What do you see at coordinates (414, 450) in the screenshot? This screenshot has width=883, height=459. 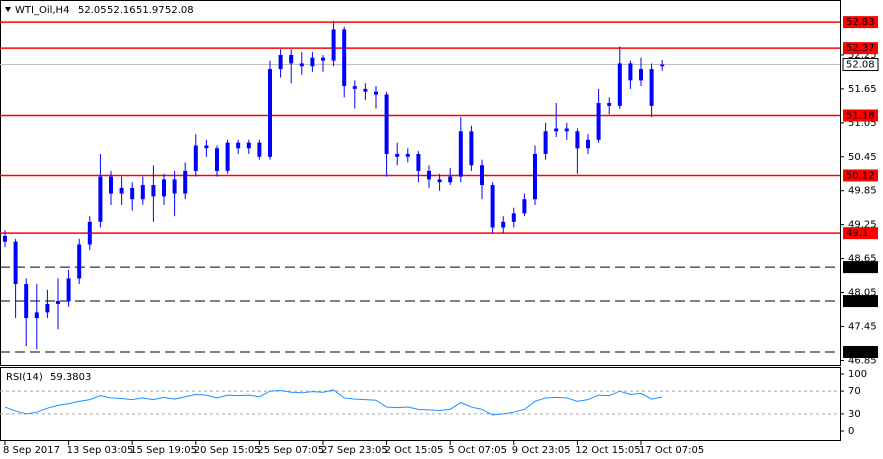 I see `x-tick-label: 2 Oct 15:05` at bounding box center [414, 450].